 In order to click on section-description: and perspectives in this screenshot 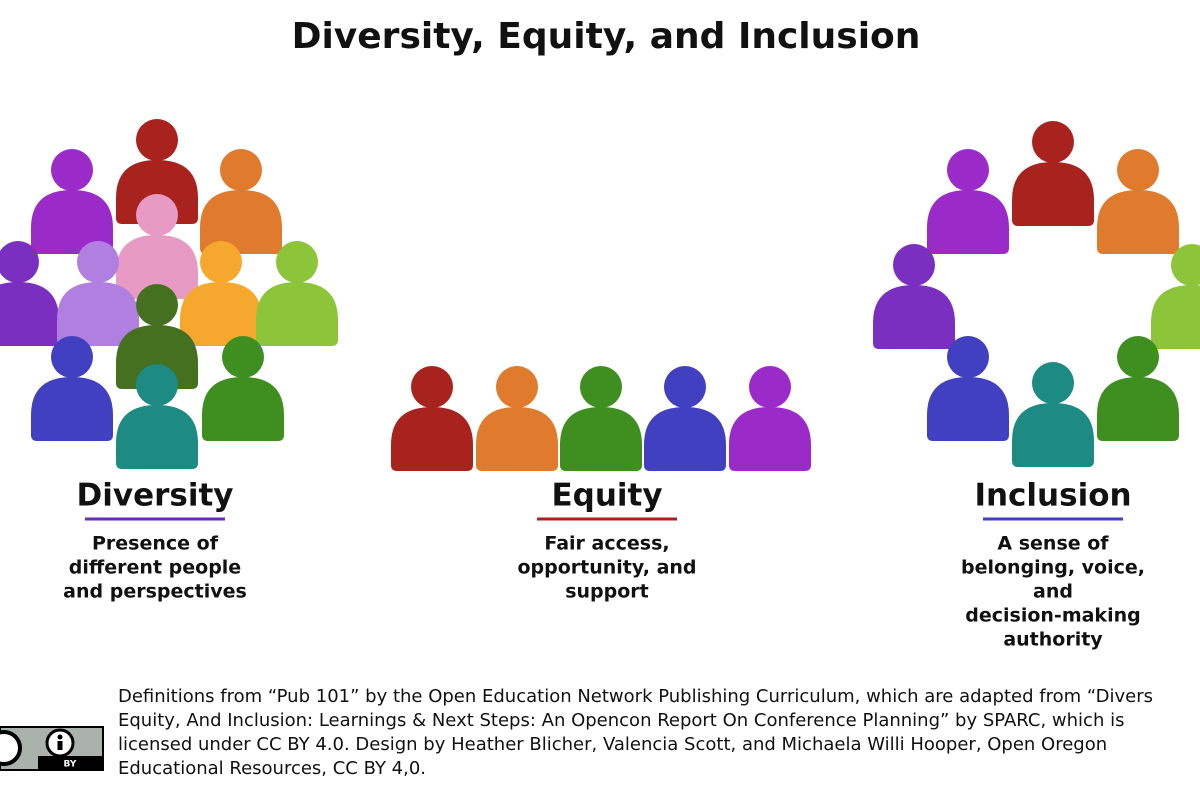, I will do `click(155, 592)`.